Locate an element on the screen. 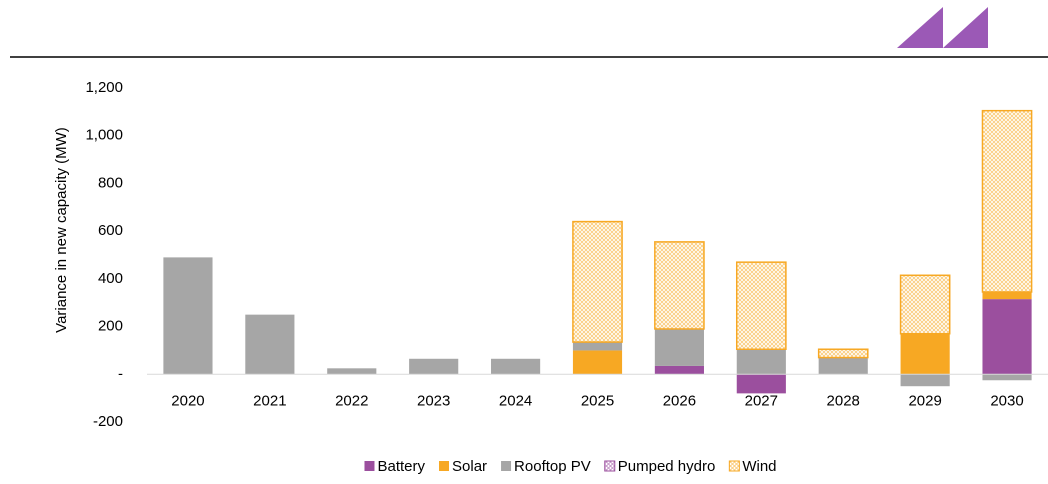 The height and width of the screenshot is (484, 1048). y-tick-label: 400 is located at coordinates (110, 278).